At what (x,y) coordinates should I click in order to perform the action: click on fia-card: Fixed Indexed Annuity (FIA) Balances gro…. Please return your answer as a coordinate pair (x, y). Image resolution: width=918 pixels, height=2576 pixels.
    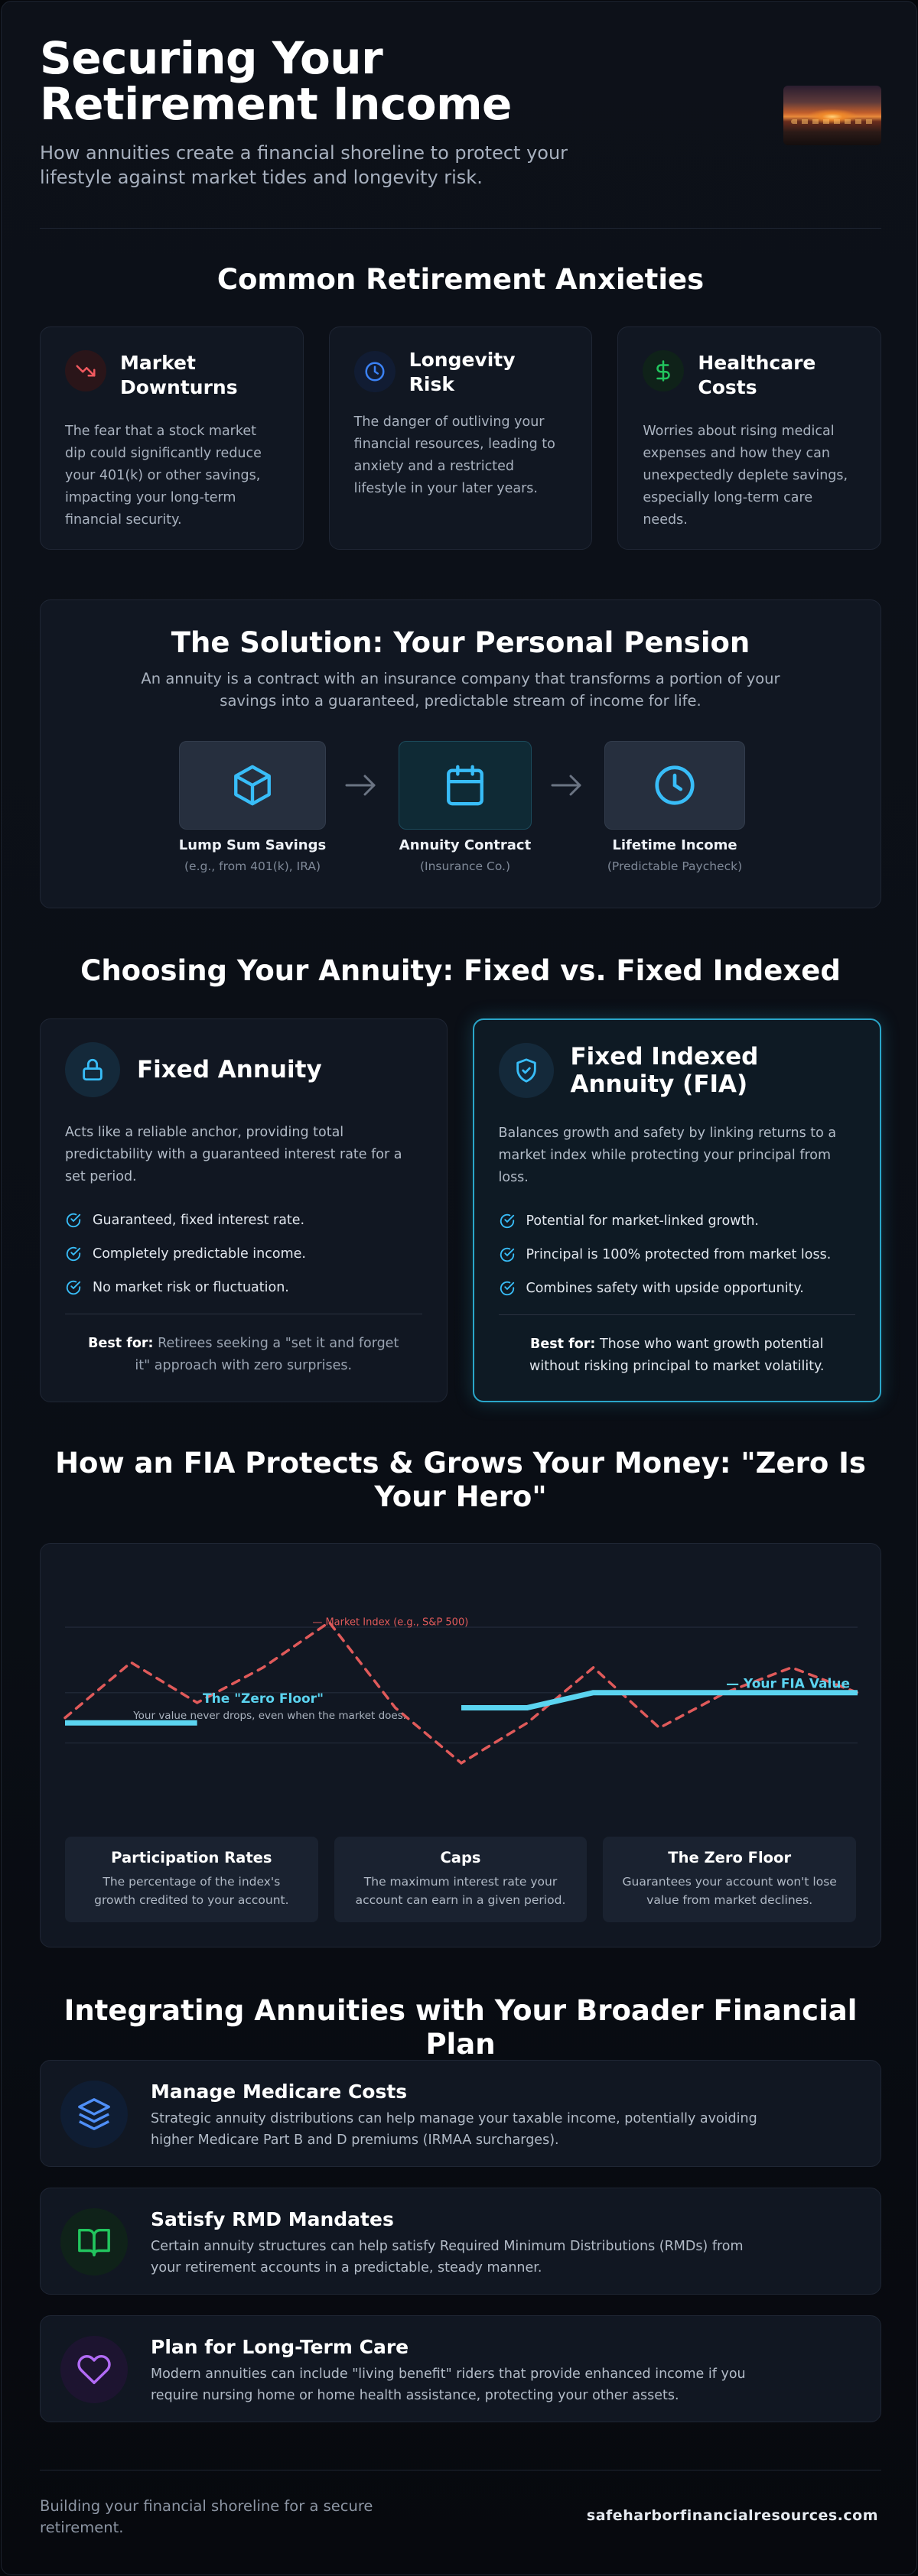
    Looking at the image, I should click on (676, 1210).